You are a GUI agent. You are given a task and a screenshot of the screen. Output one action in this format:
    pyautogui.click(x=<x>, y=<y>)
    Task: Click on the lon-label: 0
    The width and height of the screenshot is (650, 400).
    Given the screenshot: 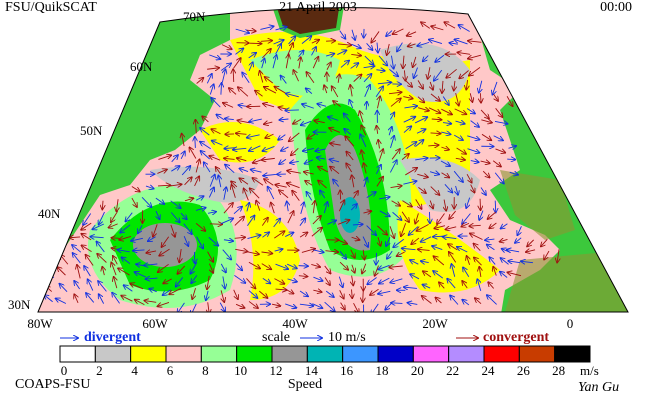 What is the action you would take?
    pyautogui.click(x=570, y=323)
    